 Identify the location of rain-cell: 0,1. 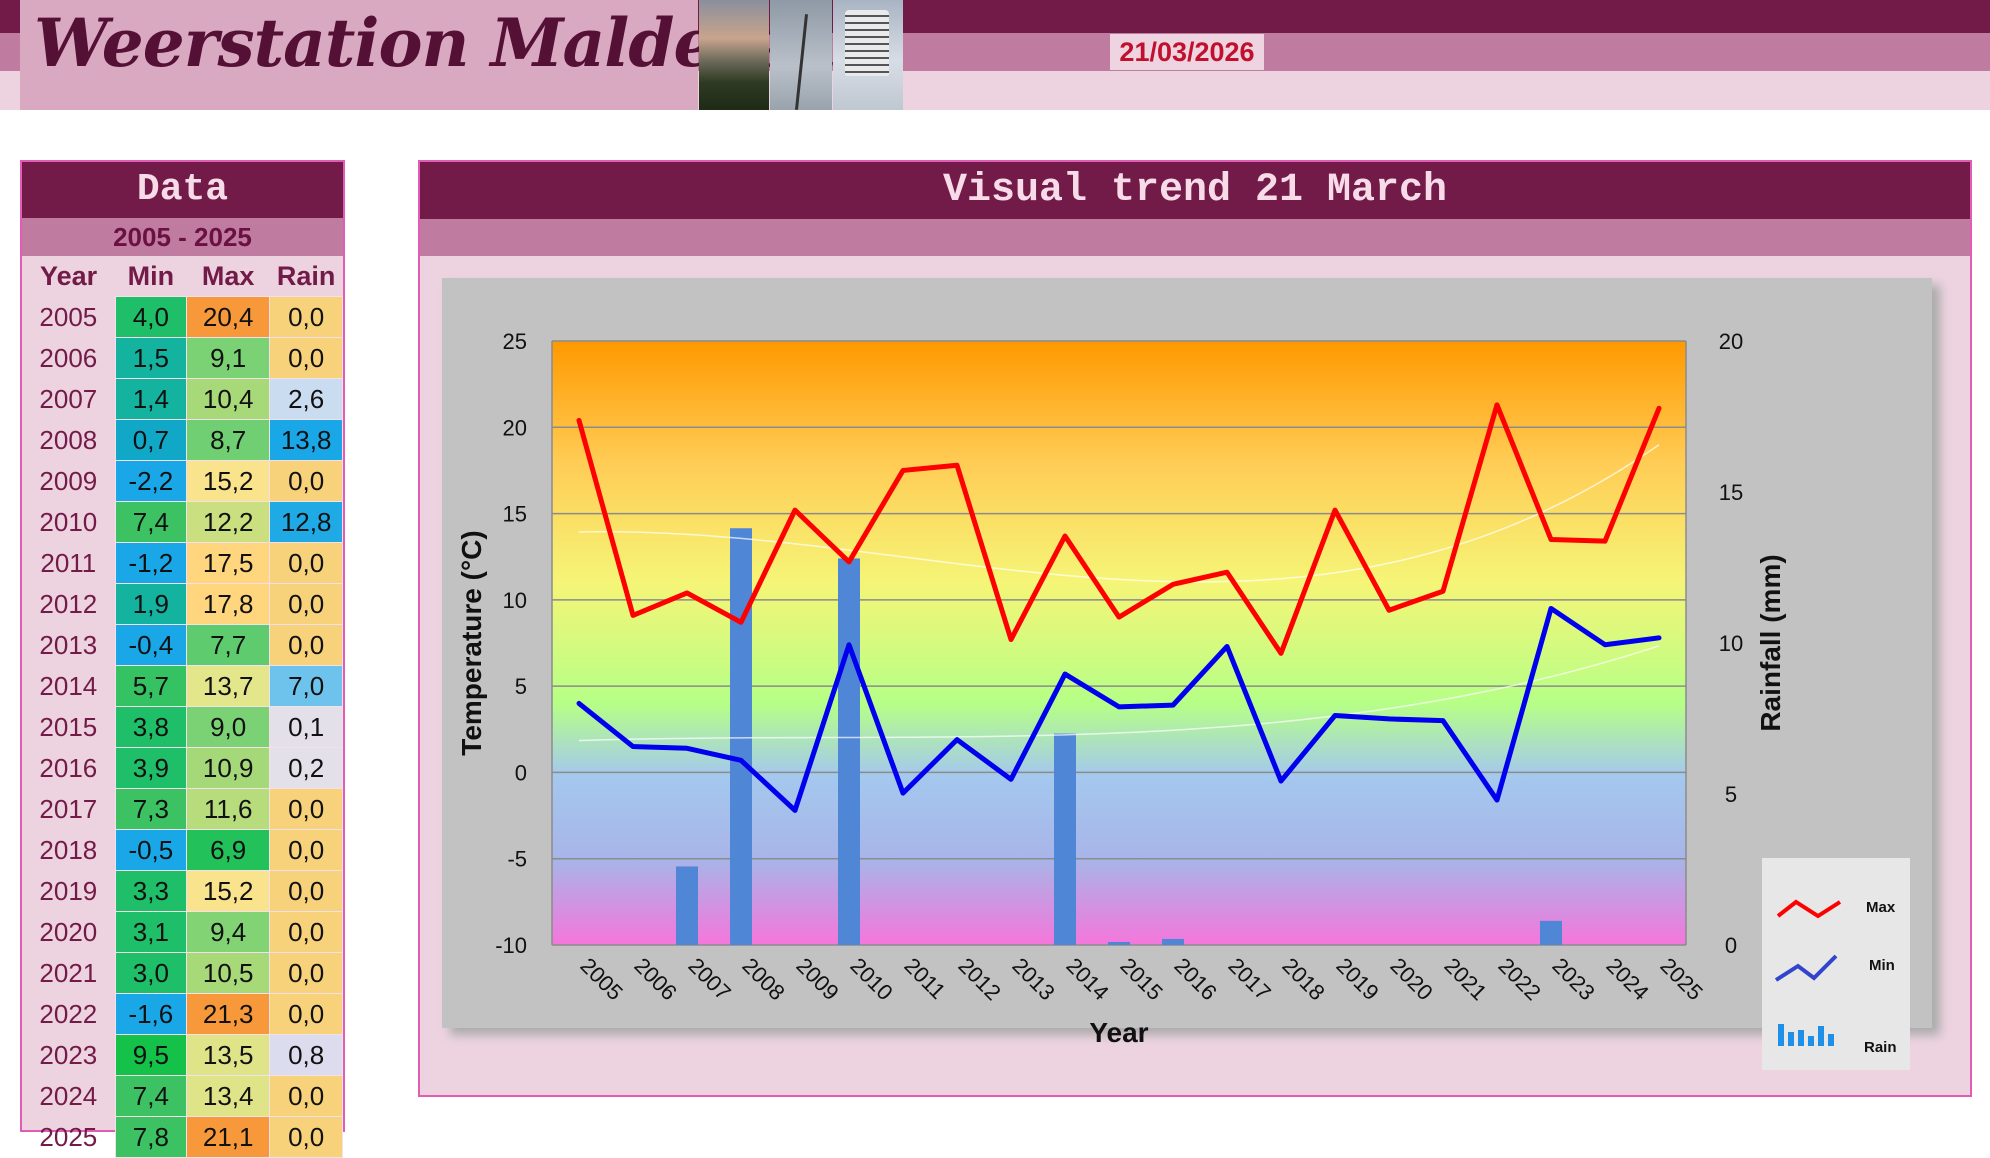
(306, 727).